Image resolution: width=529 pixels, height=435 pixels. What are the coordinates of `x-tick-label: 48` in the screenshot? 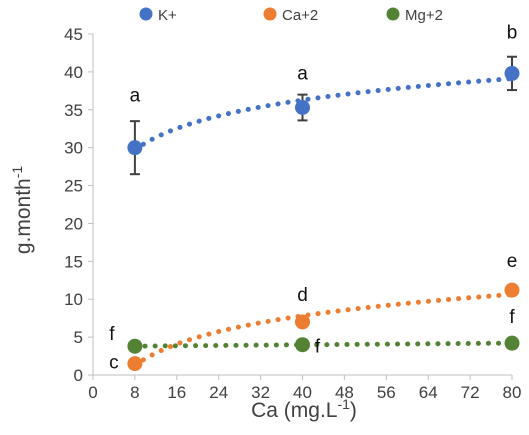 It's located at (344, 392).